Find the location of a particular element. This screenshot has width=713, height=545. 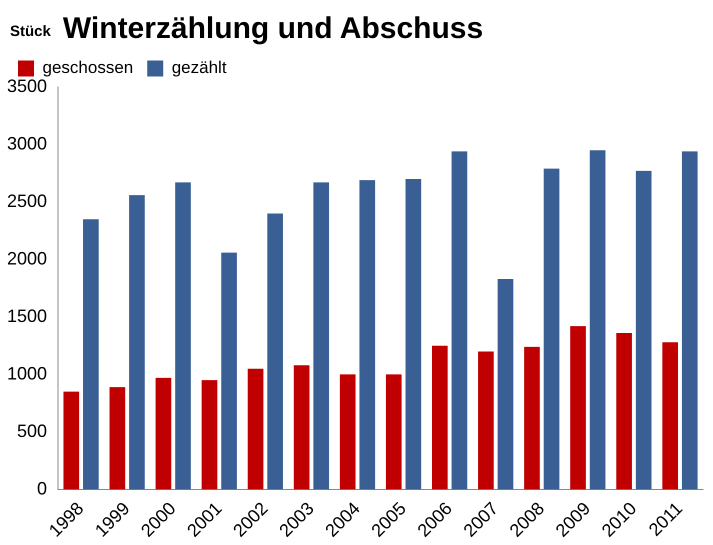

y-tick-label: 1000 is located at coordinates (27, 373).